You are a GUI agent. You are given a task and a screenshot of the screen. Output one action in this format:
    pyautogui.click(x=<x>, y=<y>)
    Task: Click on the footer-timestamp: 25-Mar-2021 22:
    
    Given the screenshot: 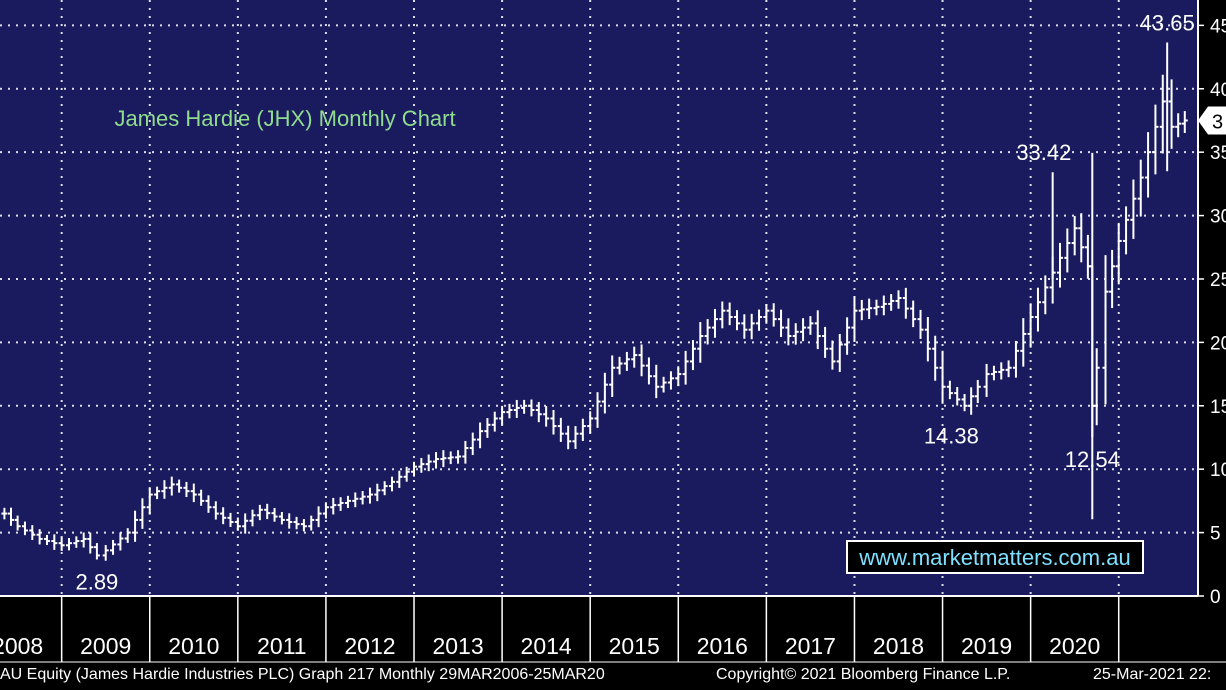 What is the action you would take?
    pyautogui.click(x=1152, y=674)
    